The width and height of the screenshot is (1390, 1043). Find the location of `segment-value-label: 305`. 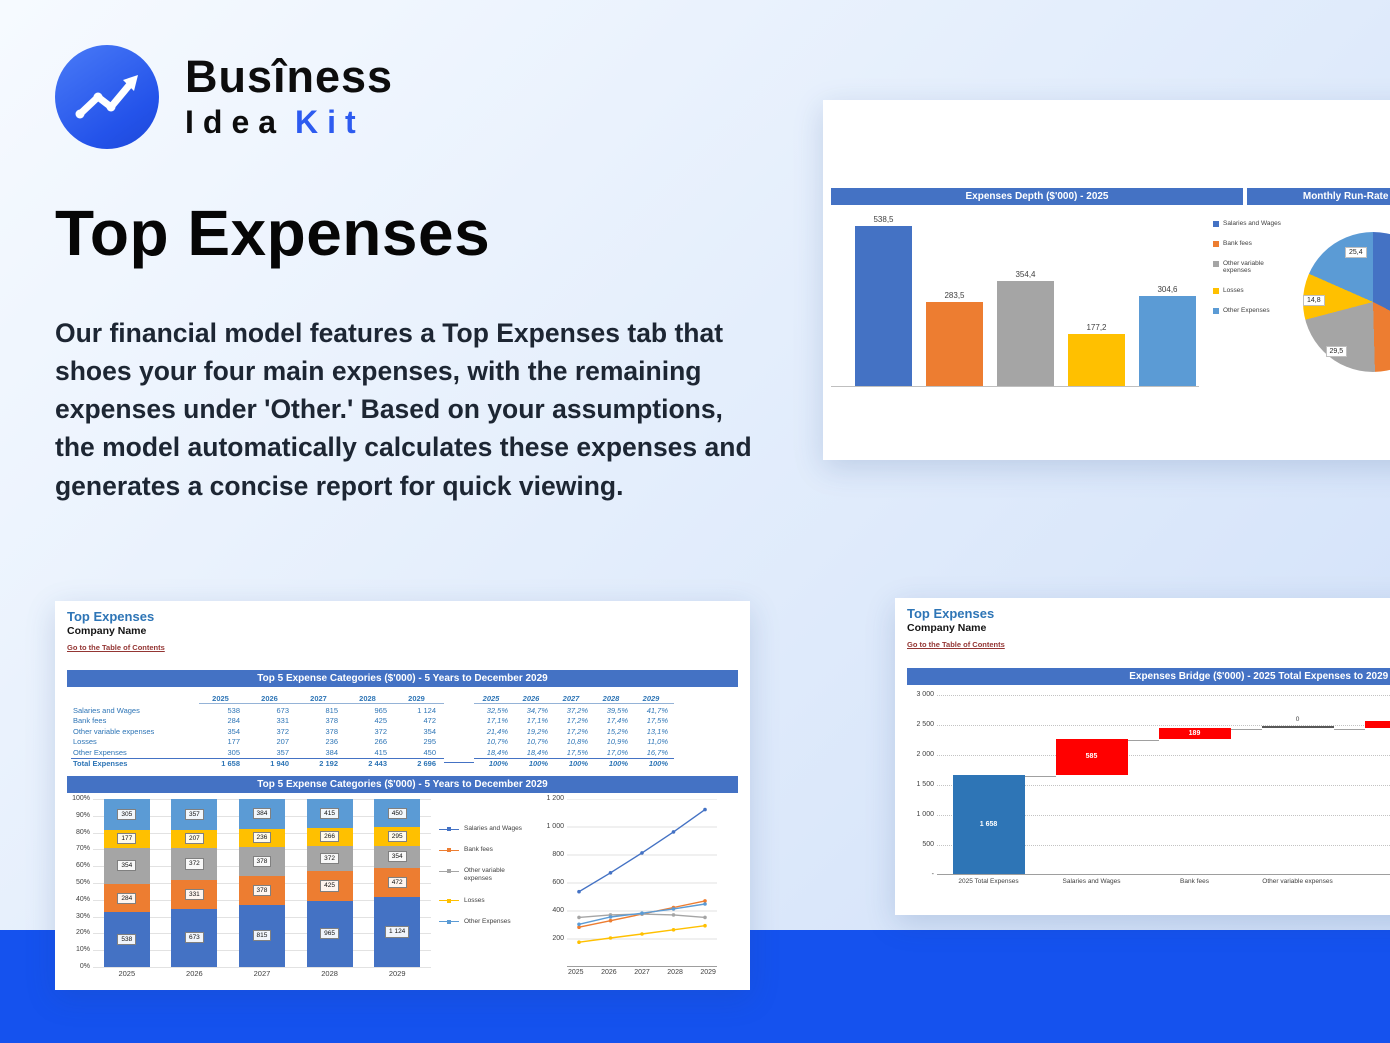

segment-value-label: 305 is located at coordinates (127, 814).